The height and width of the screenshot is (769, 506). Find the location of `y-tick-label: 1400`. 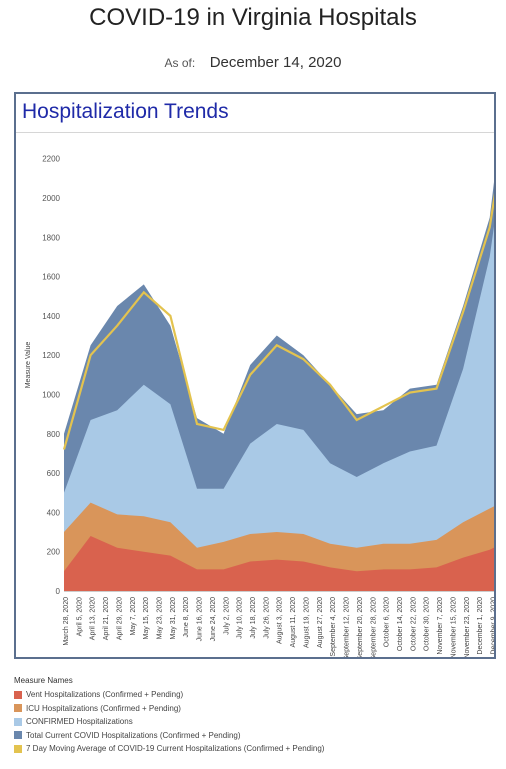

y-tick-label: 1400 is located at coordinates (51, 316).